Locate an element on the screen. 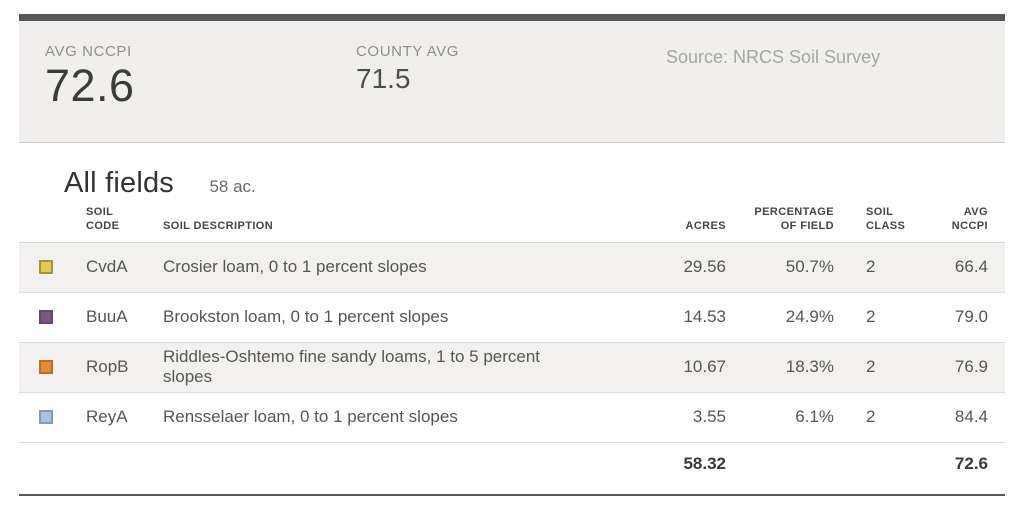 This screenshot has width=1024, height=514. soil-description-cell: Crosier loam, 0 to 1 percent slopes is located at coordinates (377, 267).